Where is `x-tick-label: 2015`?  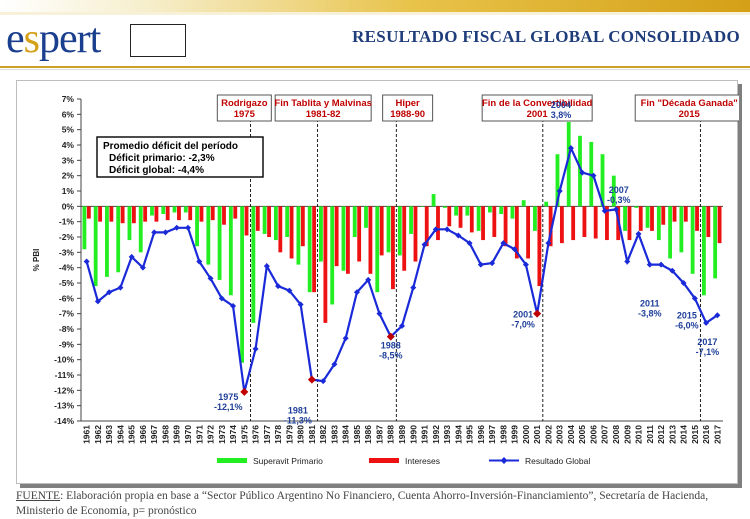
x-tick-label: 2015 is located at coordinates (695, 434).